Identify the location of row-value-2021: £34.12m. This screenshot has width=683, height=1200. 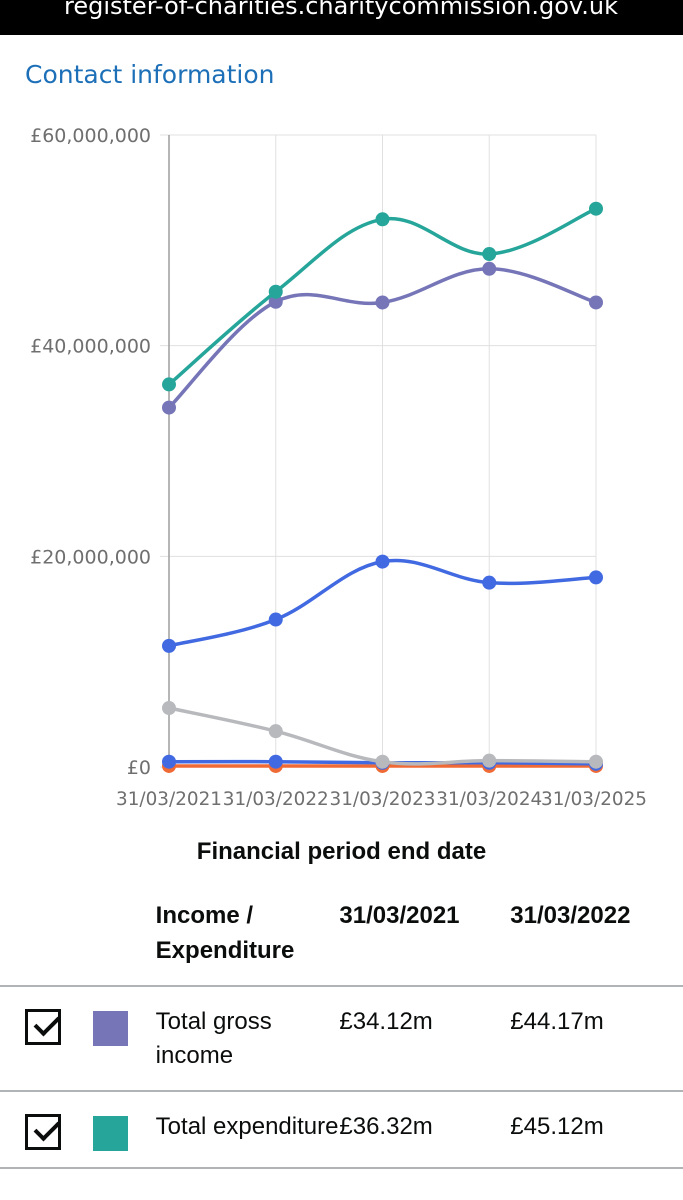
(386, 1021).